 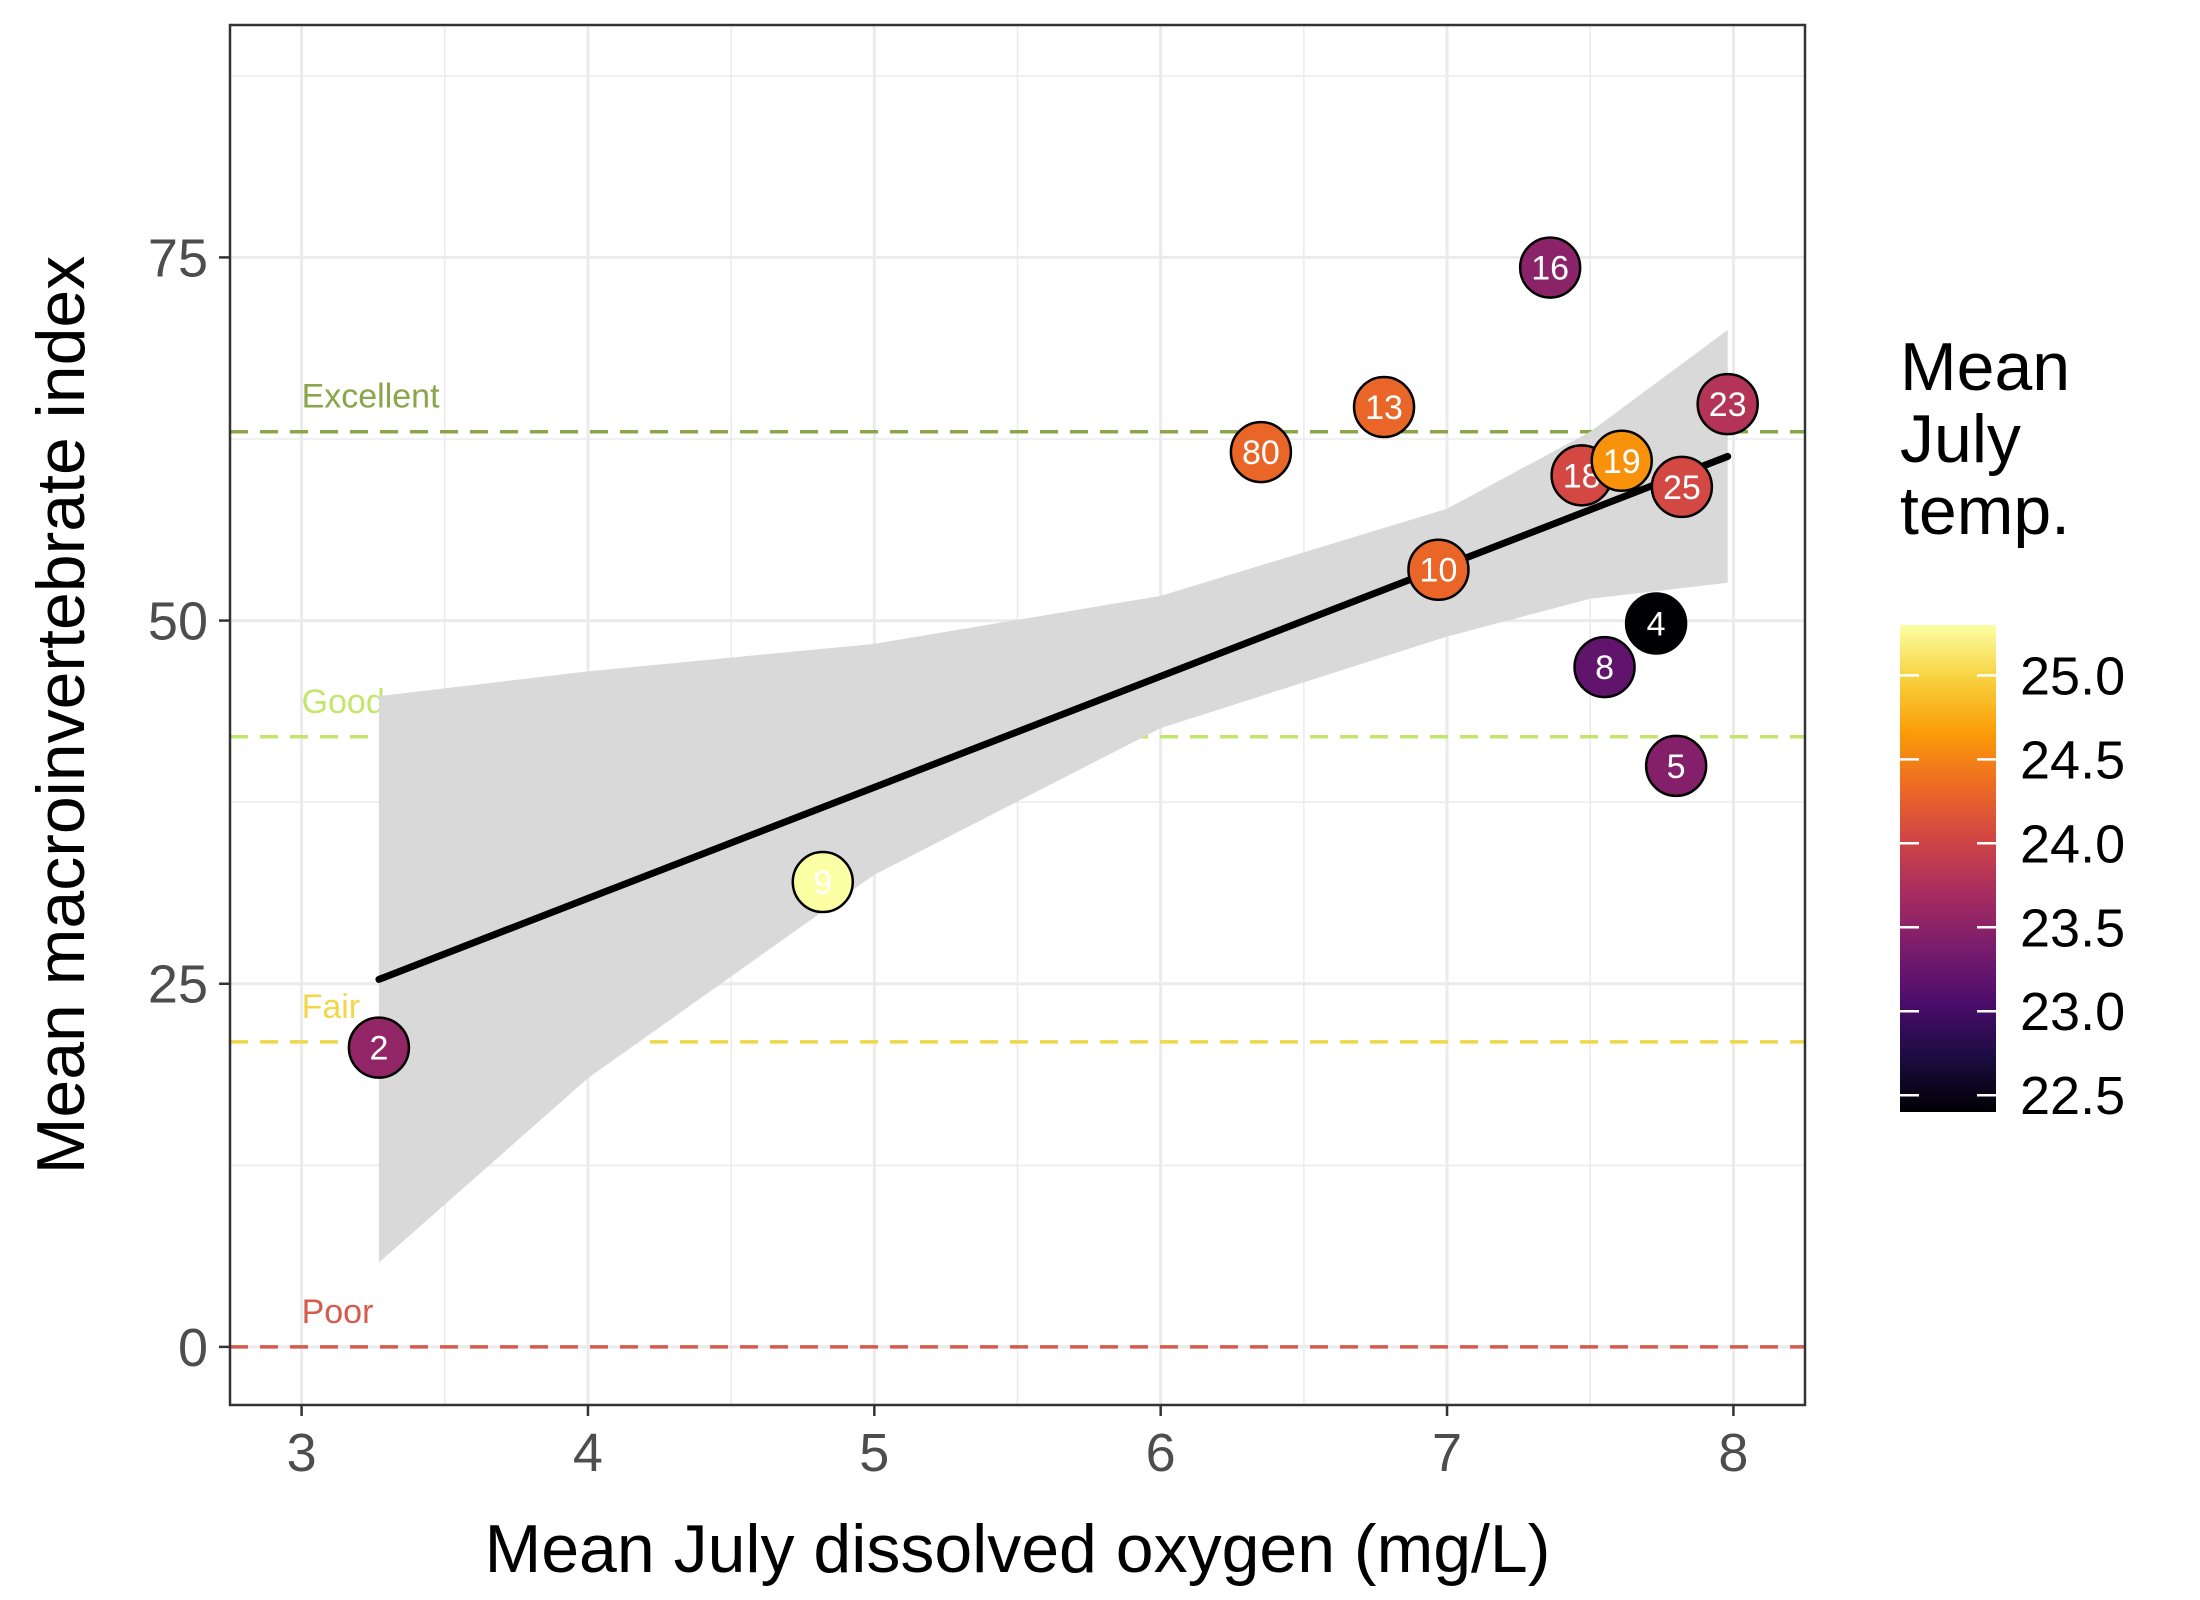 I want to click on data-point-2: 2, so click(x=379, y=1047).